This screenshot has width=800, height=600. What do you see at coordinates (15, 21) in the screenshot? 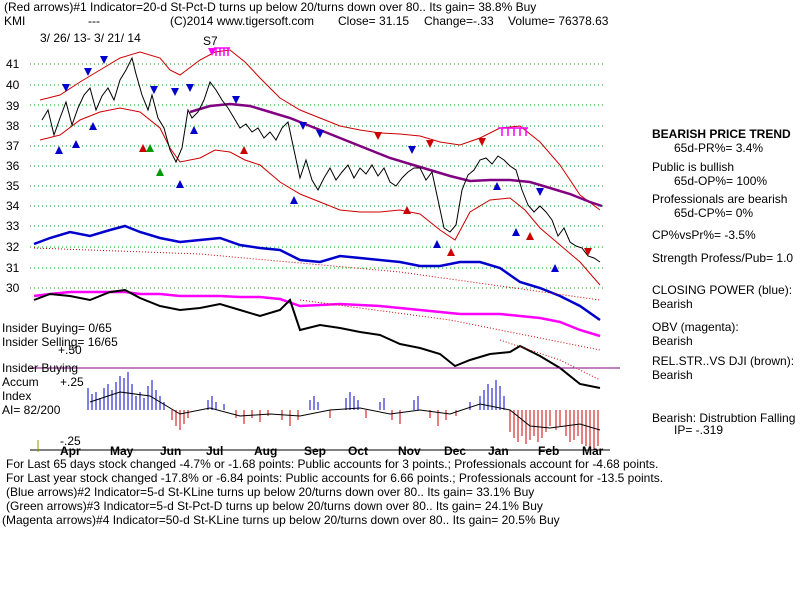
I see `ticker-symbol: KMI` at bounding box center [15, 21].